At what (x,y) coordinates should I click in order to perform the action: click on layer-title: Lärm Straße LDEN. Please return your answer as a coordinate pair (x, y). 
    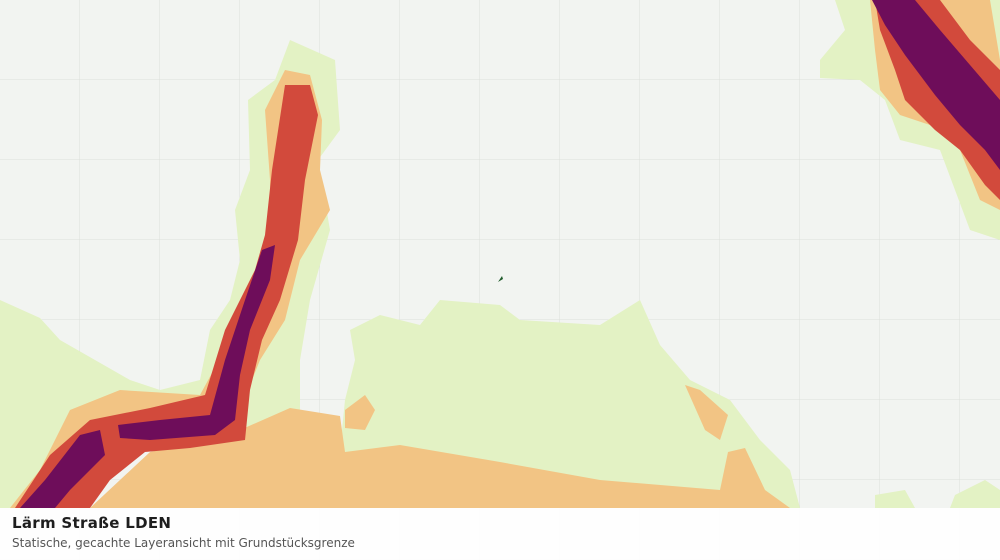
    Looking at the image, I should click on (92, 523).